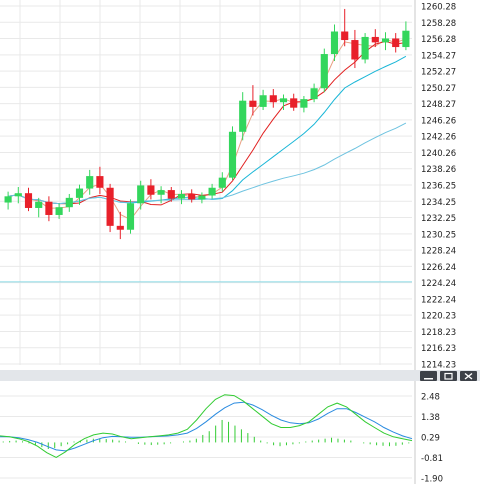 Image resolution: width=480 pixels, height=488 pixels. Describe the element at coordinates (438, 284) in the screenshot. I see `price-axis-label: 1224.24` at that location.